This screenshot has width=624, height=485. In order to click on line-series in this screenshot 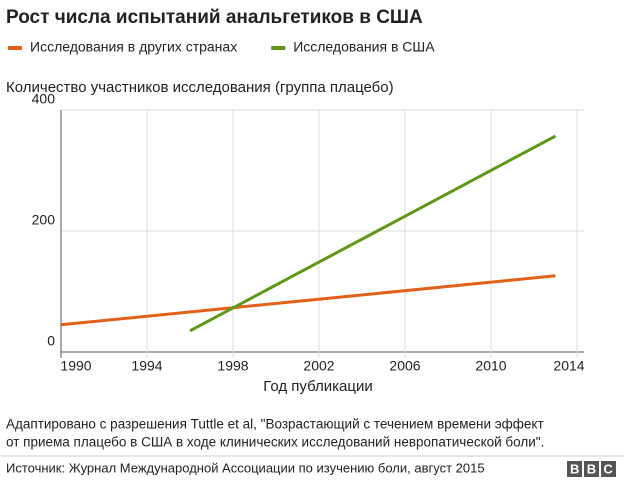, I will do `click(308, 300)`.